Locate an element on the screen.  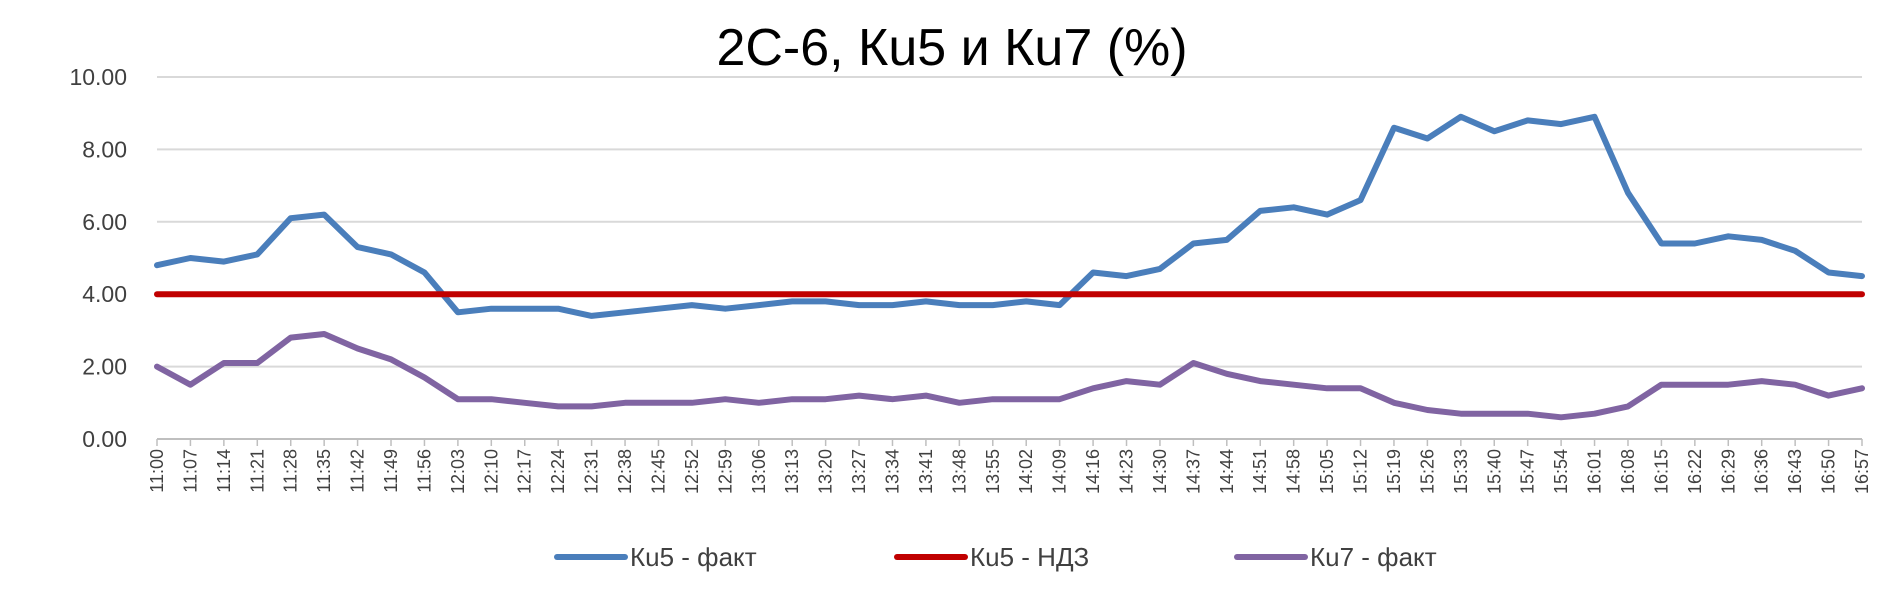
legend-label: Кu5 - факт is located at coordinates (693, 557).